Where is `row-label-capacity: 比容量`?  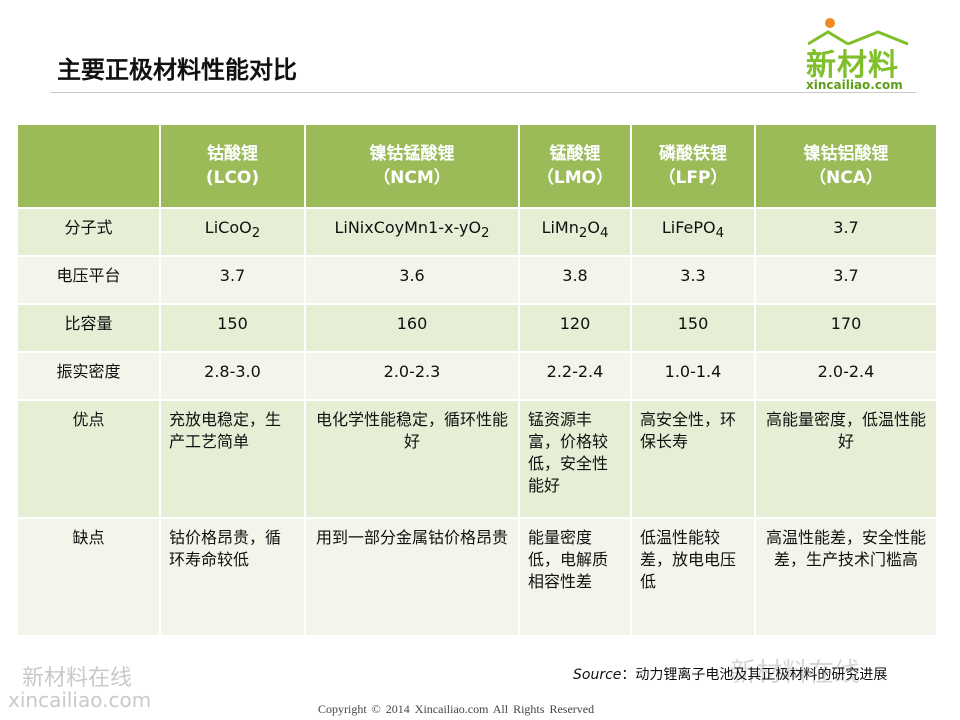
row-label-capacity: 比容量 is located at coordinates (88, 327).